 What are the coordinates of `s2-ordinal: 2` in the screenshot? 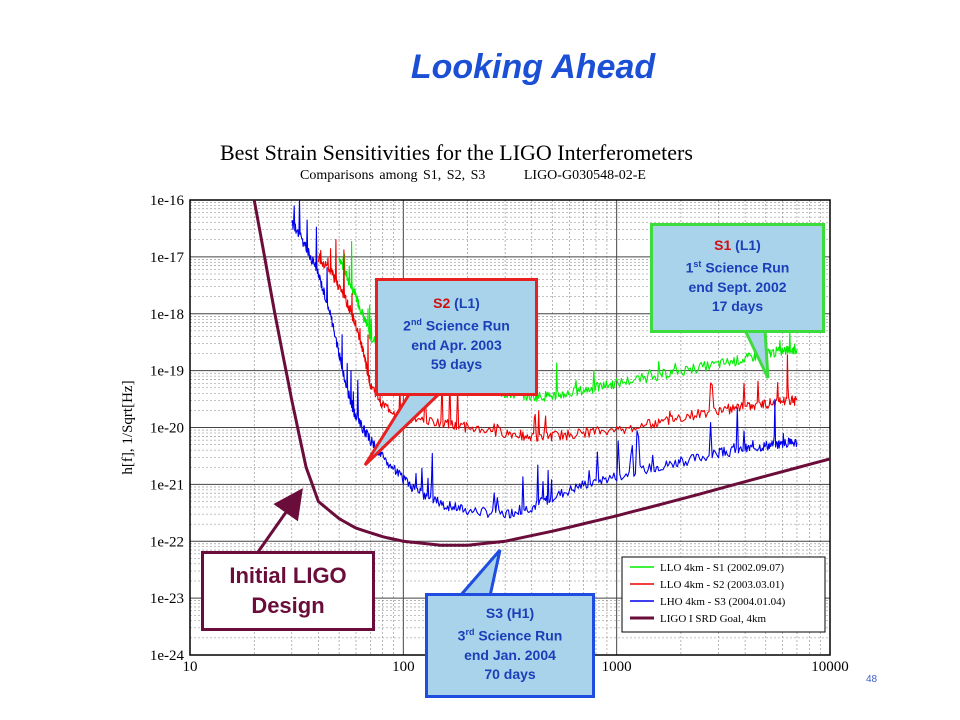 It's located at (407, 325).